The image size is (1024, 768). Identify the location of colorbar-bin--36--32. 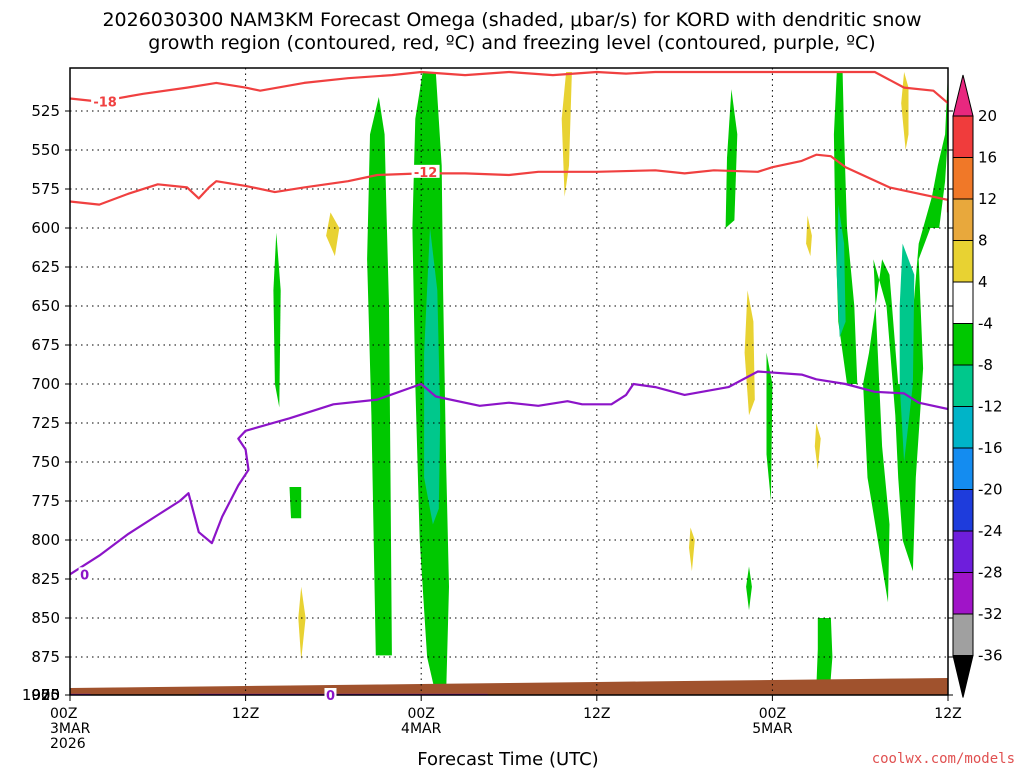
(963, 634).